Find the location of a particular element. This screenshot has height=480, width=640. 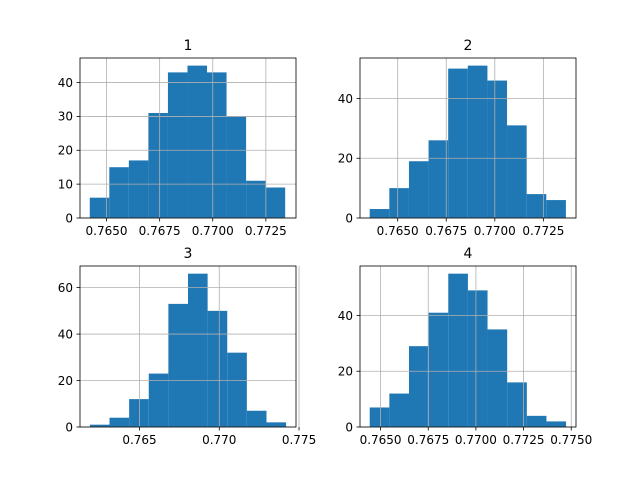

x-tick-label: 0.775 is located at coordinates (299, 440).